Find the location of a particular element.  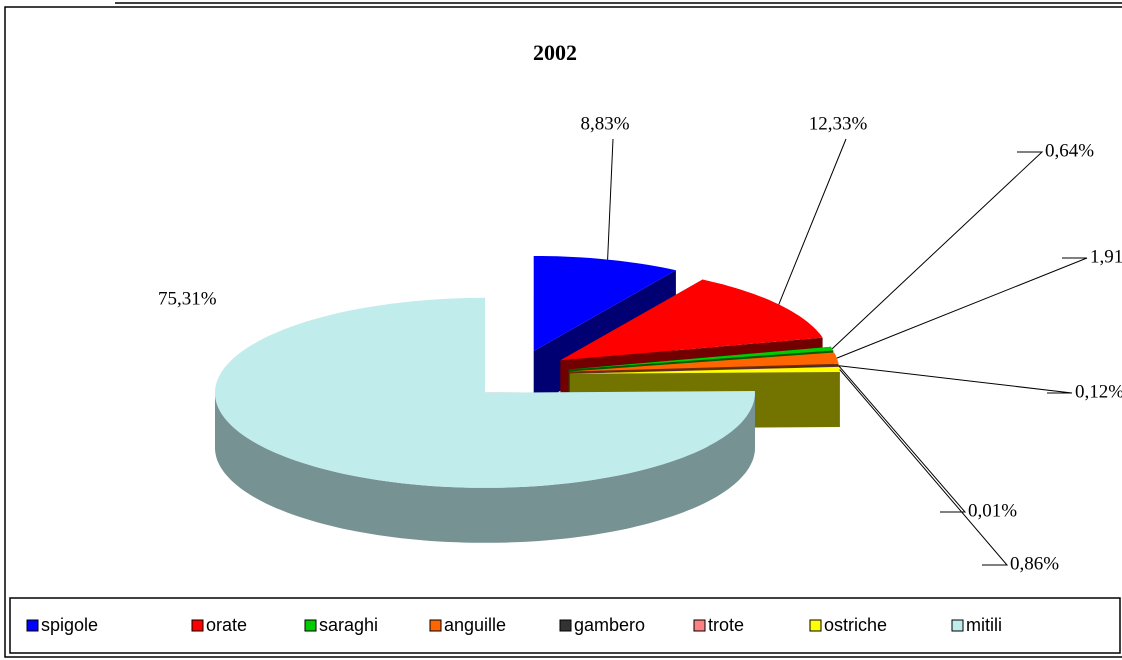

slice-side is located at coordinates (485, 467).